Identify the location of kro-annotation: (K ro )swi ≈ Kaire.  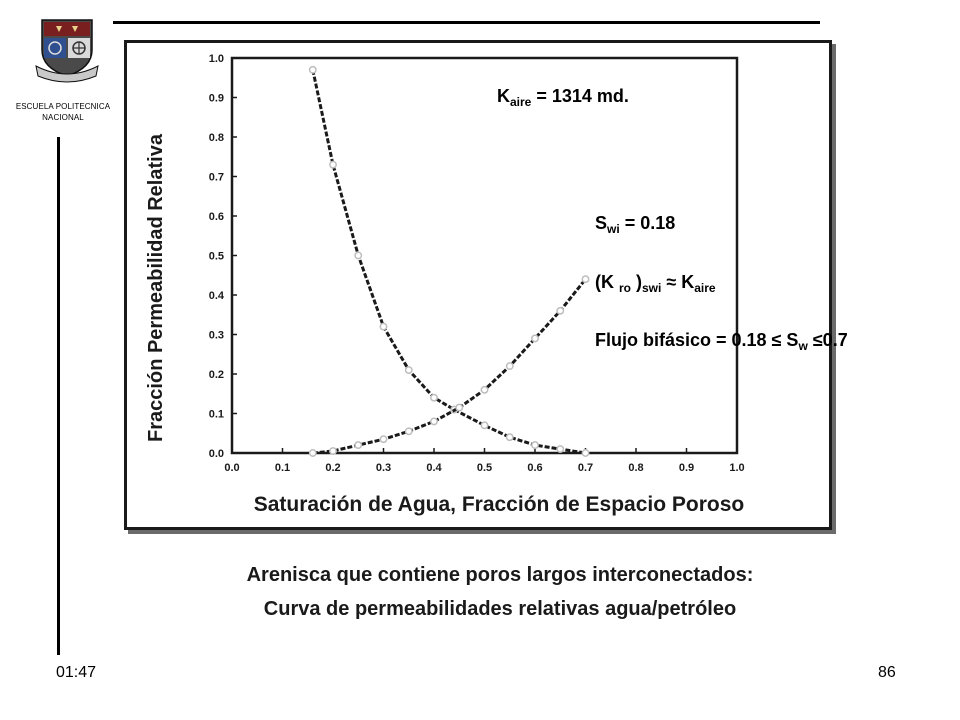
(655, 283).